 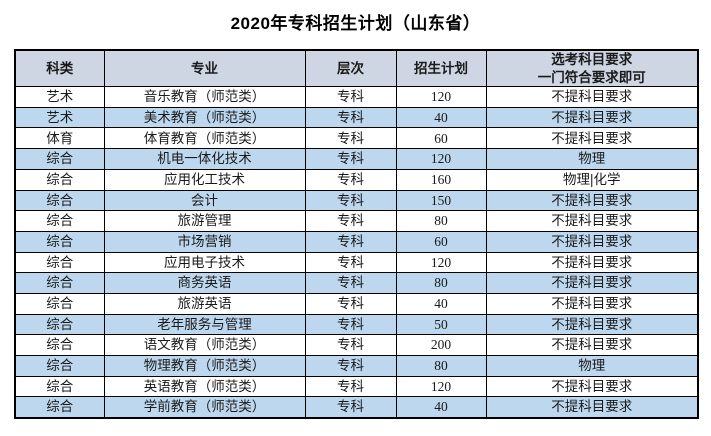 What do you see at coordinates (204, 117) in the screenshot?
I see `cell-major: 美术教育（师范类）` at bounding box center [204, 117].